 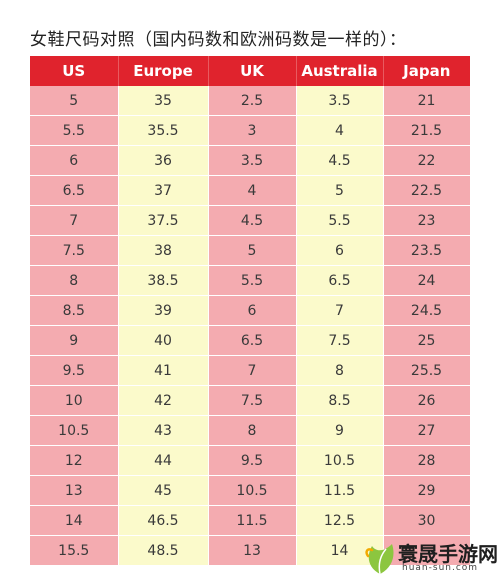 What do you see at coordinates (74, 71) in the screenshot?
I see `column-header-us: US` at bounding box center [74, 71].